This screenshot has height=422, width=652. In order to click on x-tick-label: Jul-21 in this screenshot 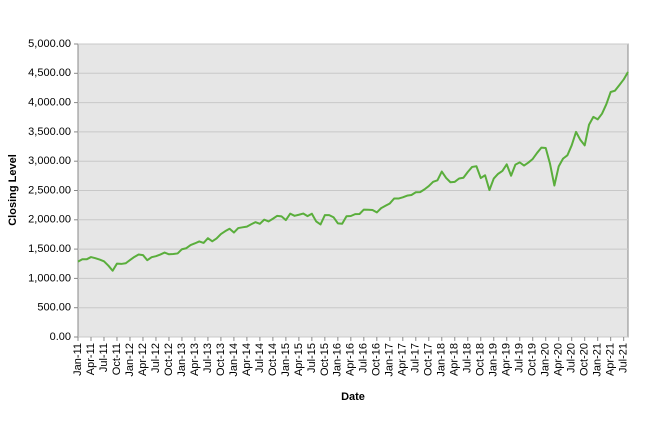, I will do `click(624, 358)`.